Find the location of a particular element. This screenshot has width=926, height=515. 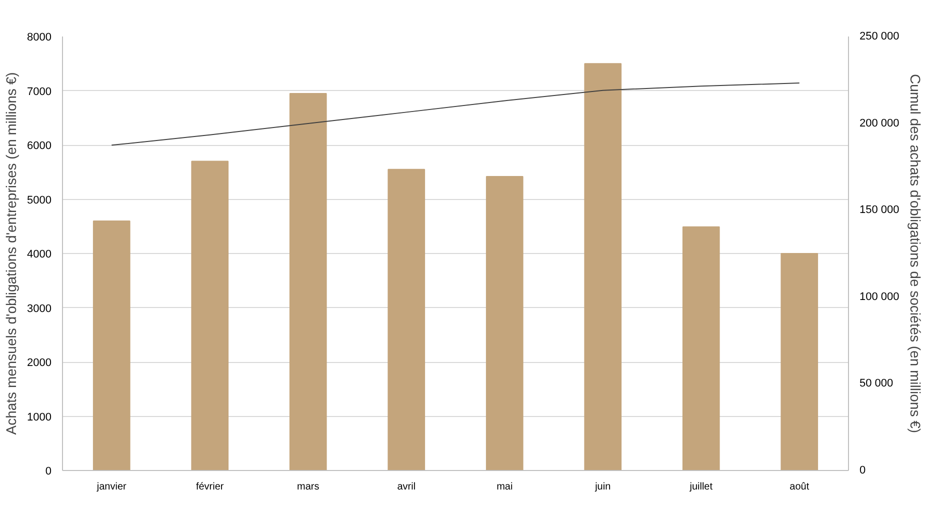

y2-tick-label: 0 is located at coordinates (863, 470).